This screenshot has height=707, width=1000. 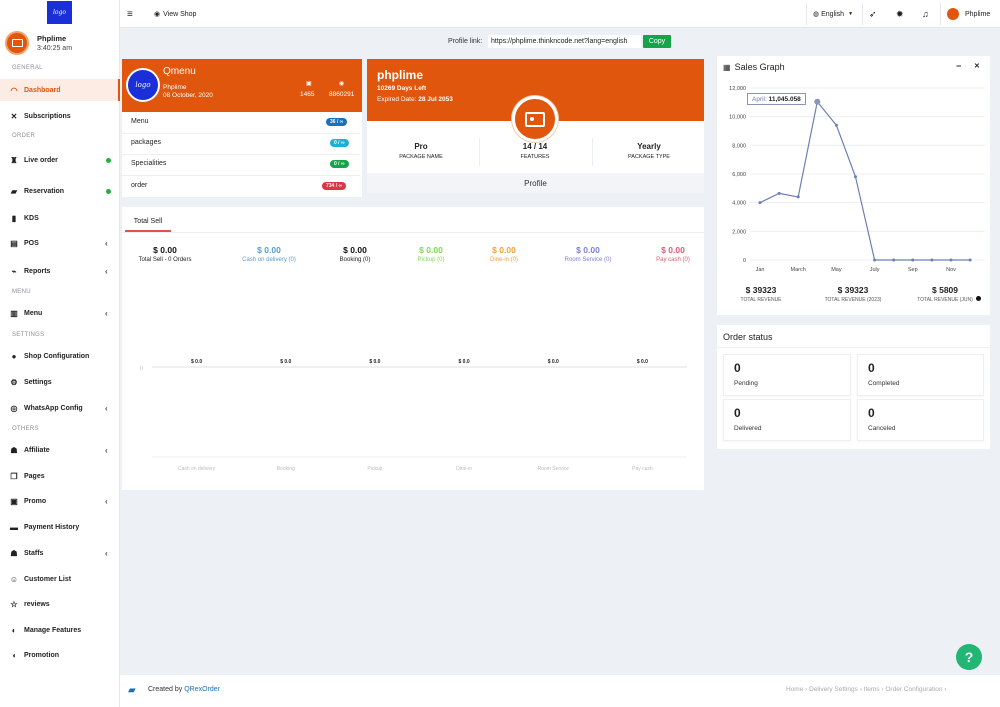 I want to click on tab-total-sell: Total Sell, so click(x=148, y=222).